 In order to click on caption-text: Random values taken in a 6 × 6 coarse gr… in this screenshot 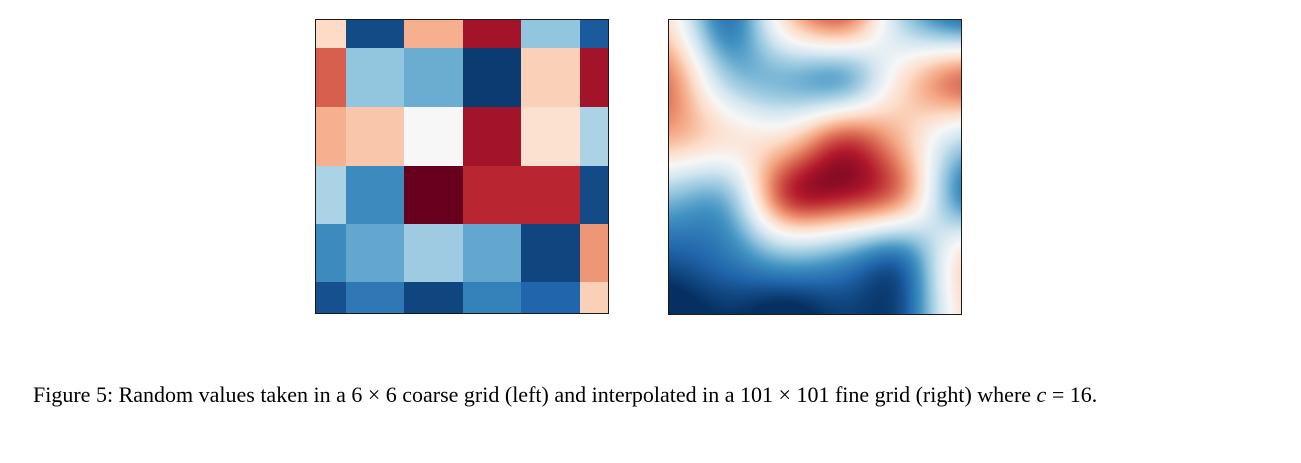, I will do `click(575, 394)`.